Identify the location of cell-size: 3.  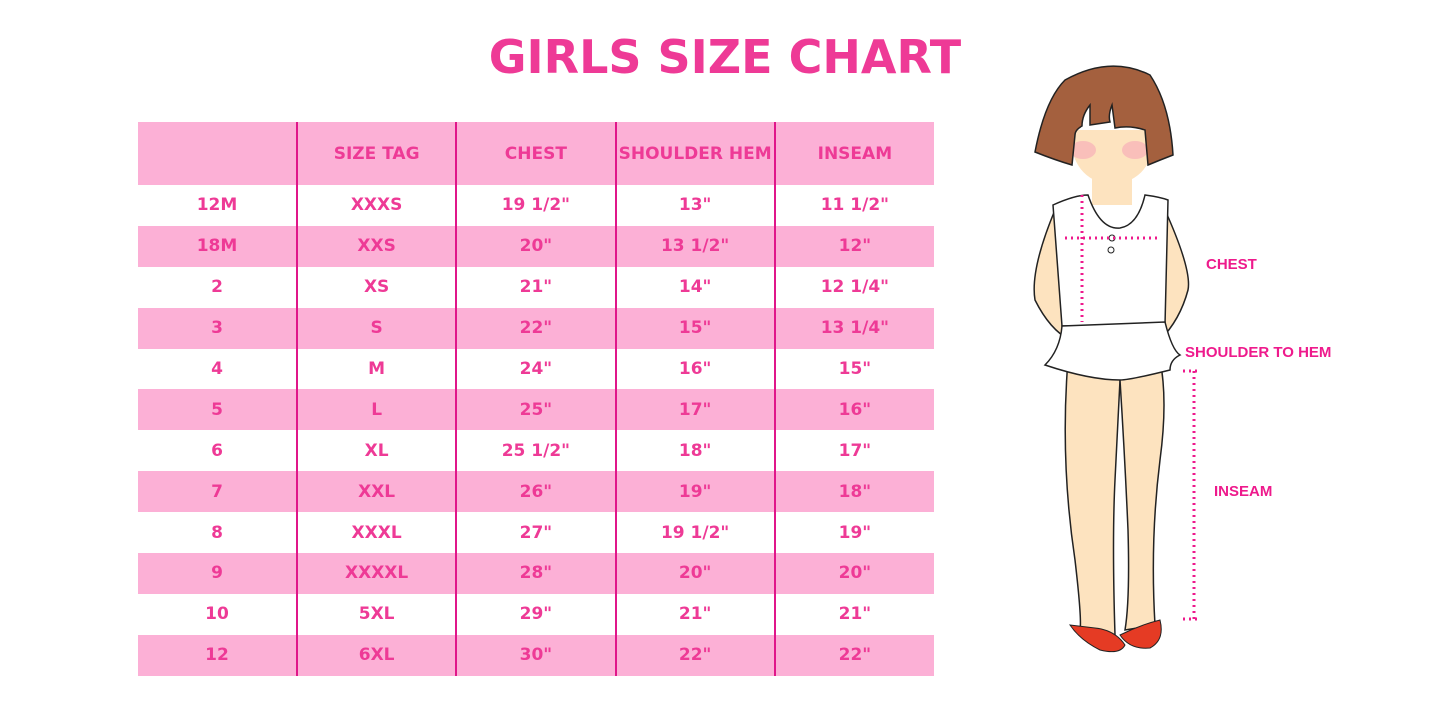
(217, 328).